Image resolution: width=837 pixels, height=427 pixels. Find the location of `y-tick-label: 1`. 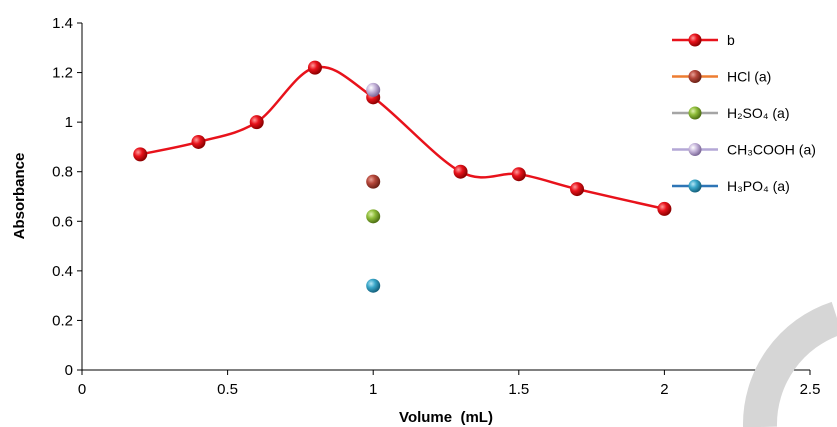

y-tick-label: 1 is located at coordinates (69, 122).